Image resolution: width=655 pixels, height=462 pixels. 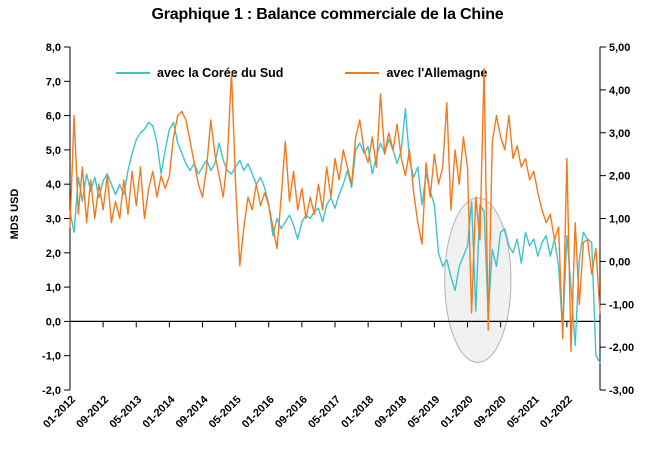 I want to click on x-axis-tick-label: 09-2020, so click(x=490, y=412).